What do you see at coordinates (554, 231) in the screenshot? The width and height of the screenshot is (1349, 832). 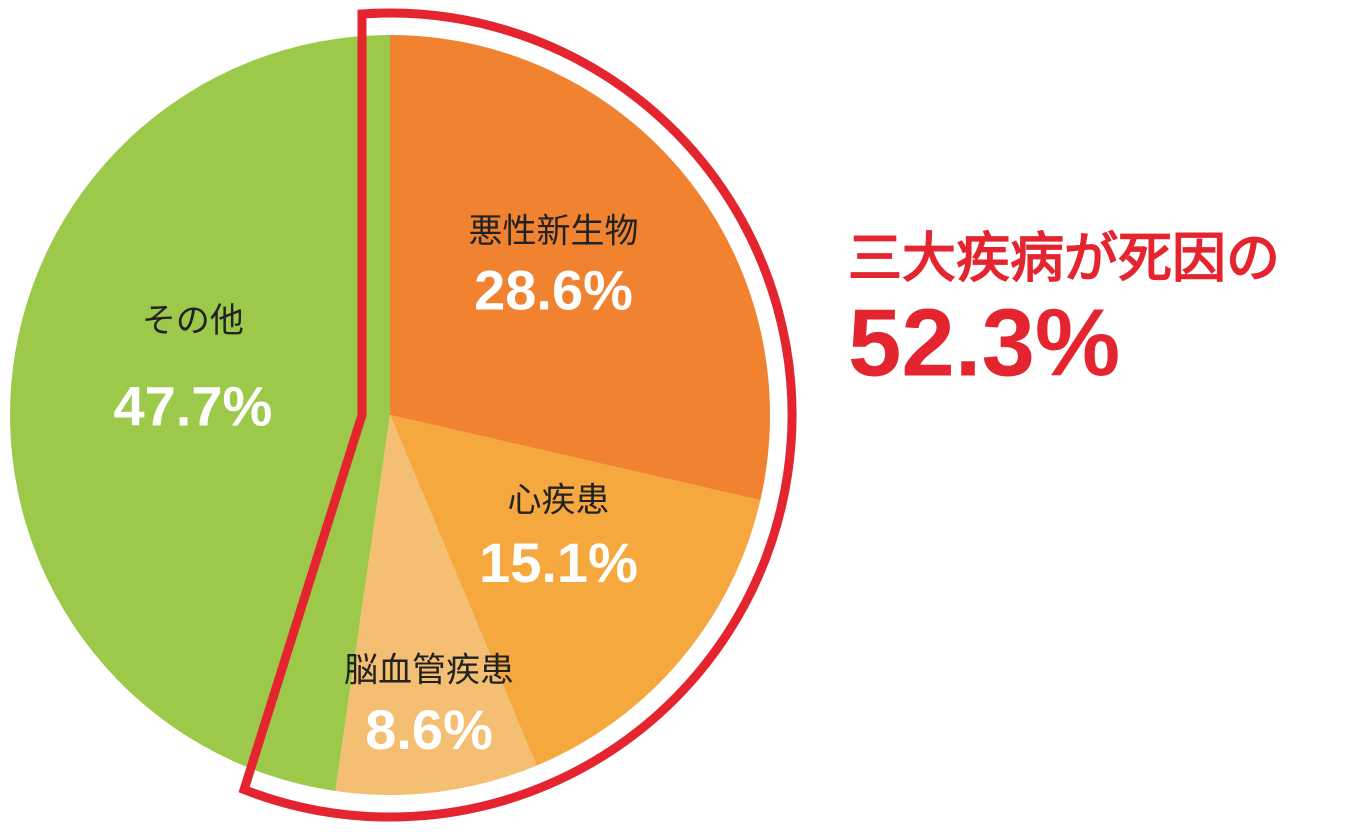 I see `slice-label: 悪性新生物` at bounding box center [554, 231].